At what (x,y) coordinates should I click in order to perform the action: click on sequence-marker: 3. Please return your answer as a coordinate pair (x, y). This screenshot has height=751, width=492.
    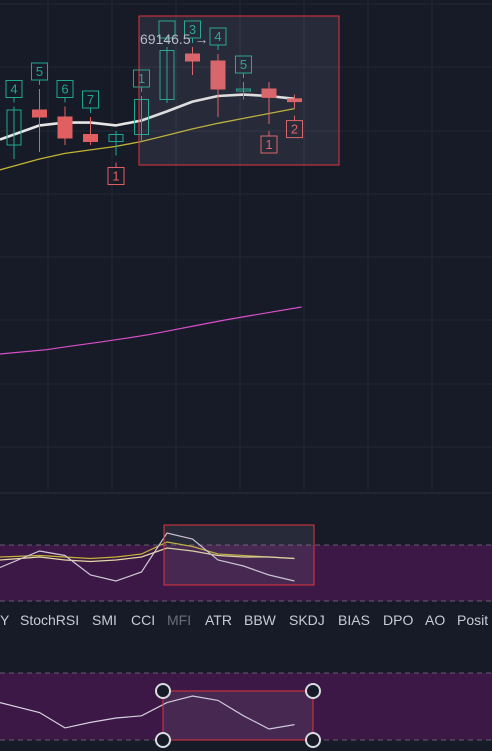
    Looking at the image, I should click on (192, 31).